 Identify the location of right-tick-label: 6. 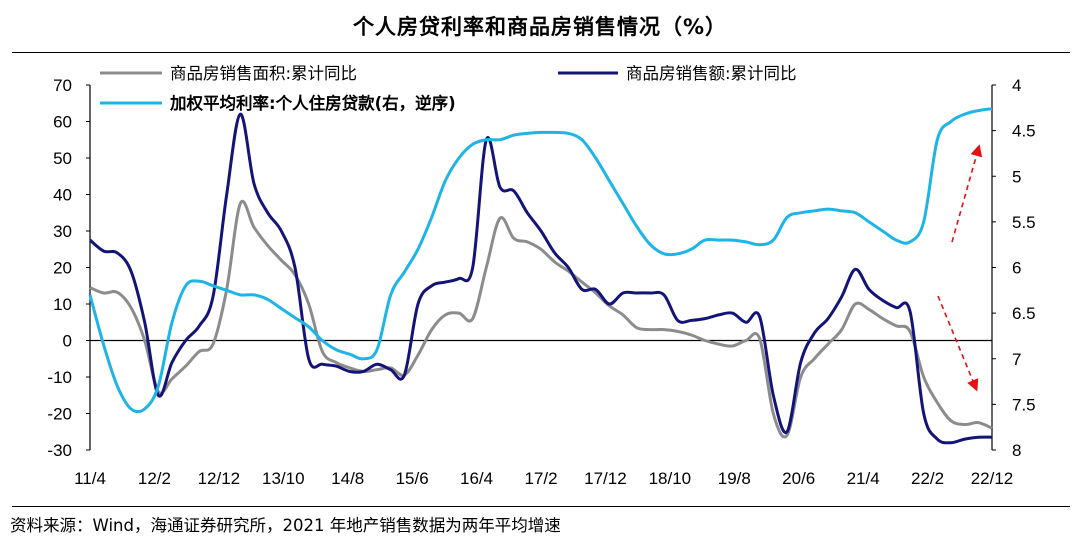
(1016, 268).